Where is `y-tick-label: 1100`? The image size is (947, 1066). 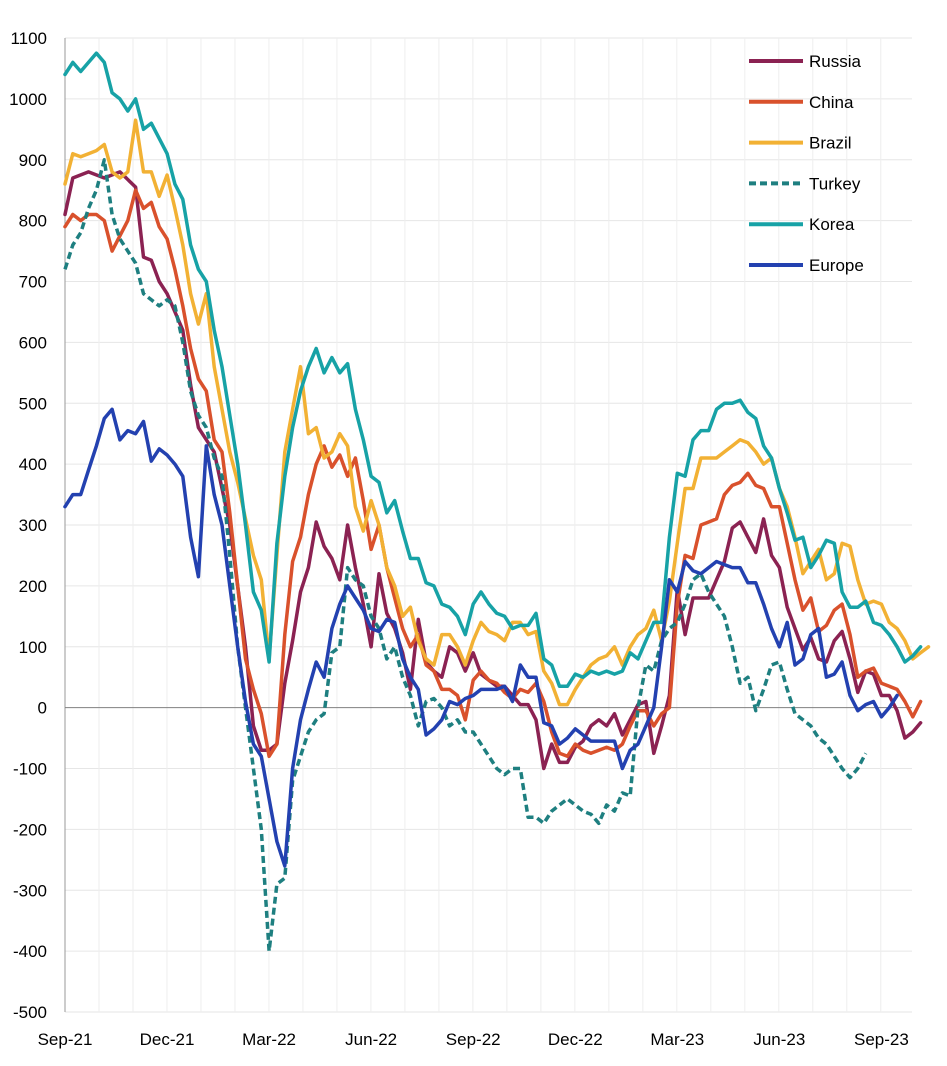 y-tick-label: 1100 is located at coordinates (28, 38).